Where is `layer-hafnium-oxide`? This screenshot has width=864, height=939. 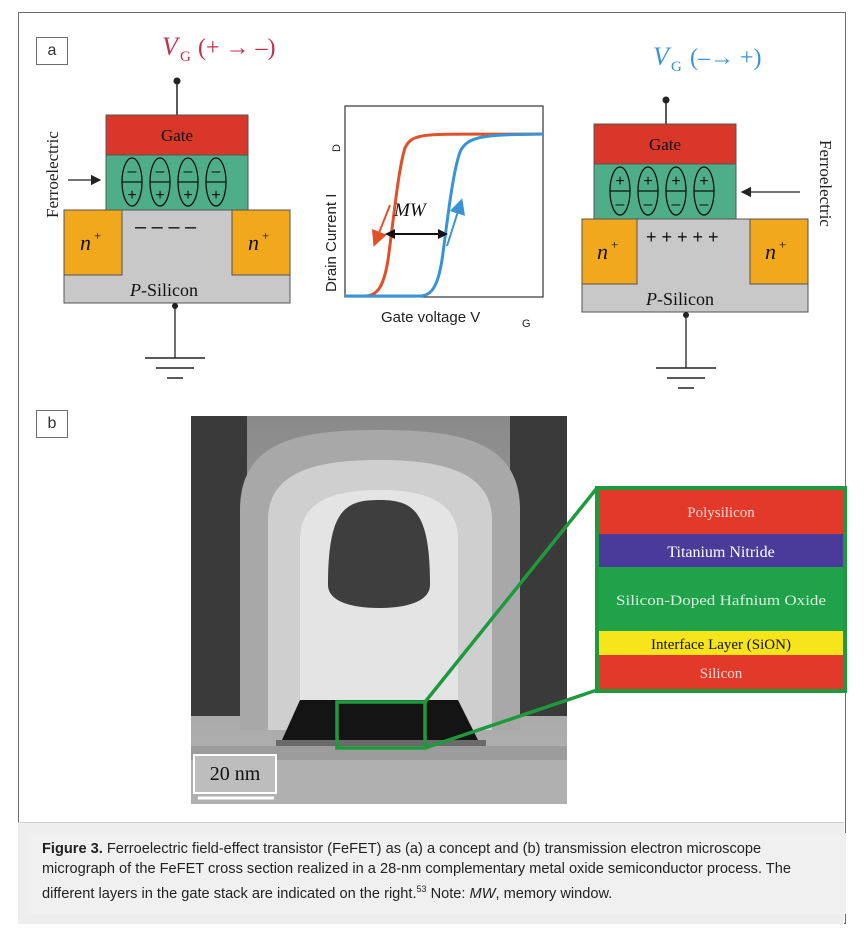
layer-hafnium-oxide is located at coordinates (721, 599).